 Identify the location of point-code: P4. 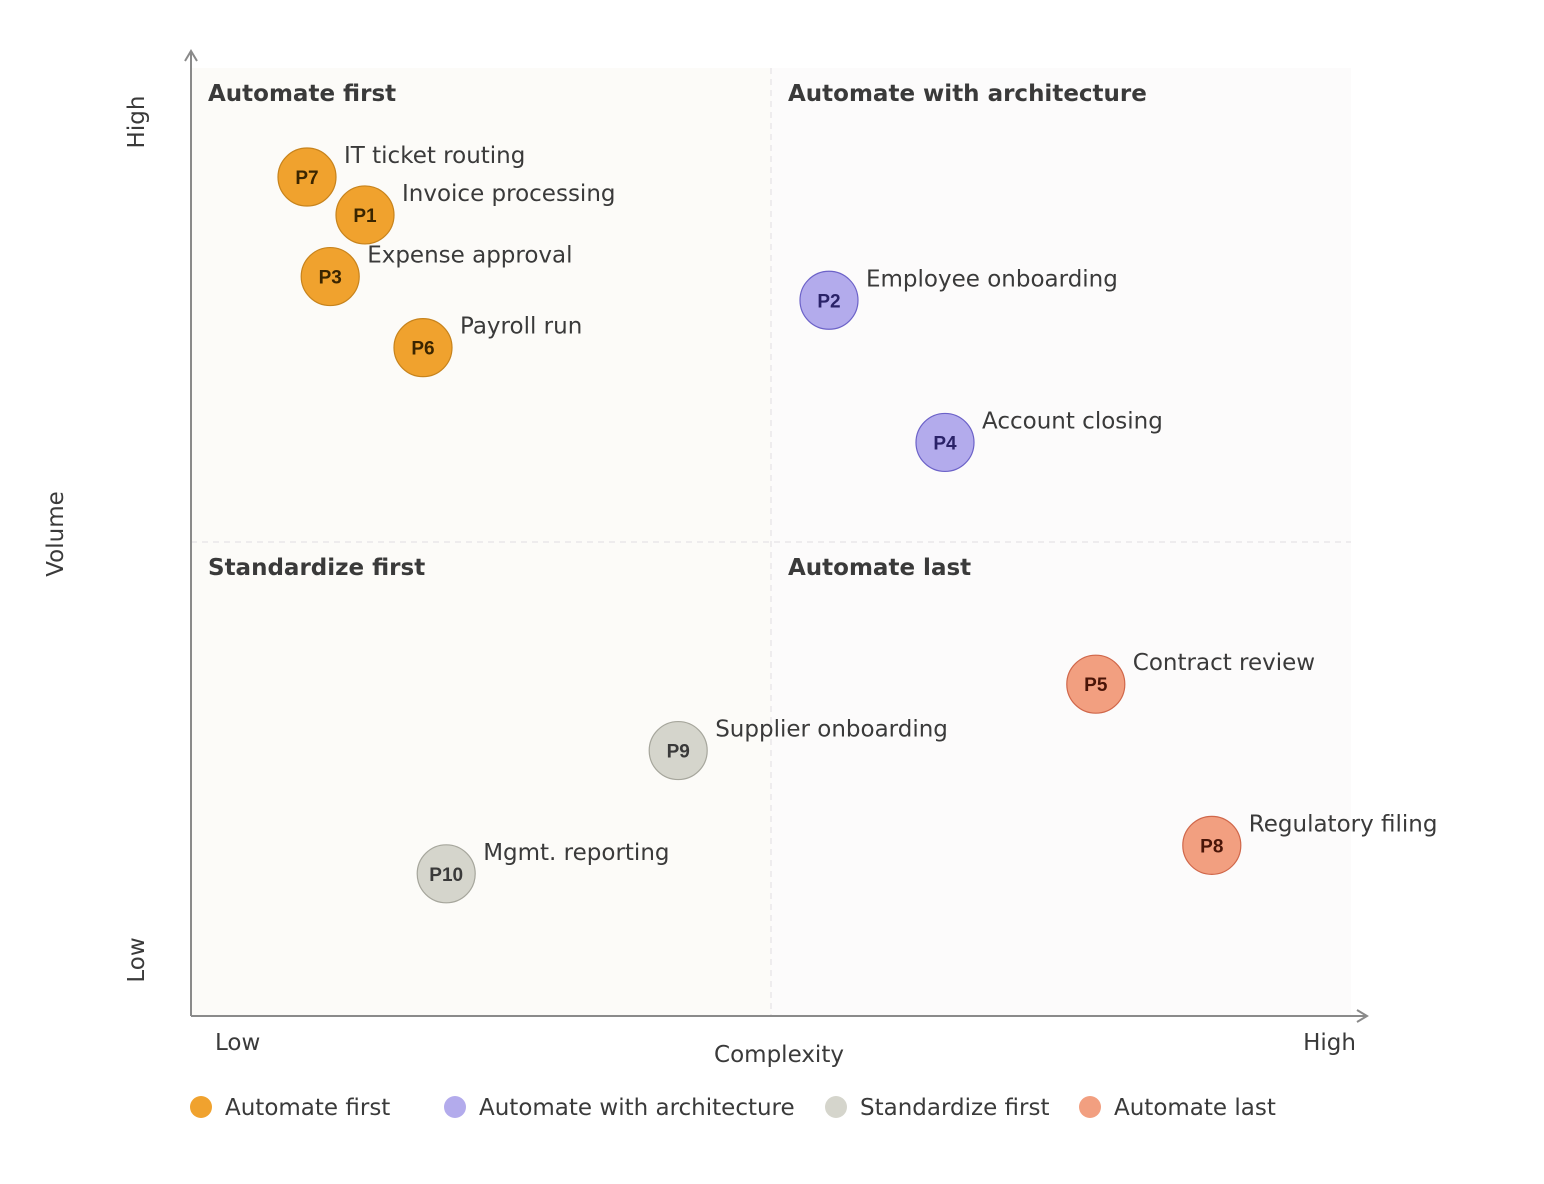
(945, 443).